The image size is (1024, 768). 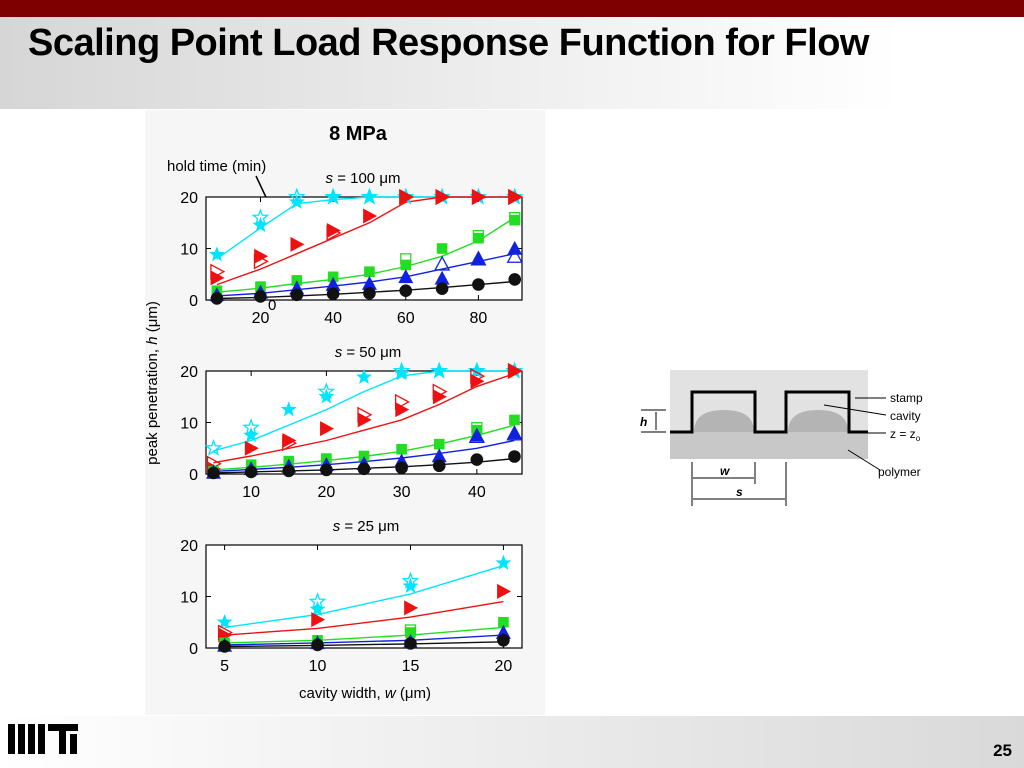 I want to click on mit-logo, so click(x=43, y=739).